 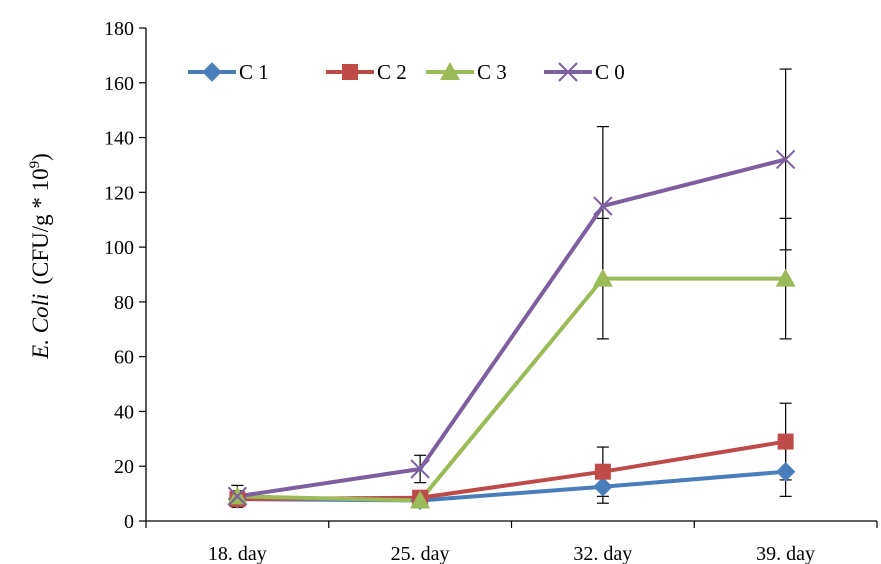 I want to click on x-tick-label: 32. day, so click(x=602, y=553).